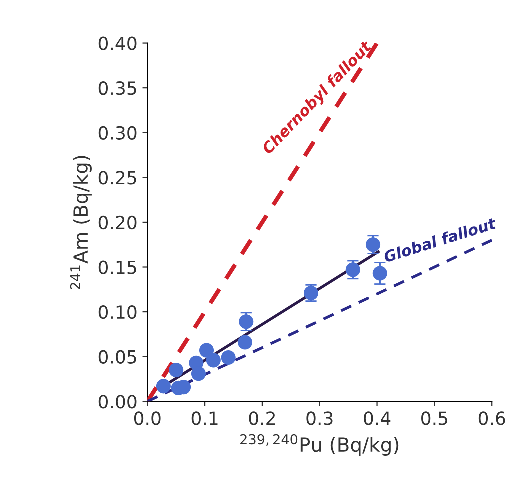  I want to click on y-tick-label: 0.20, so click(117, 223).